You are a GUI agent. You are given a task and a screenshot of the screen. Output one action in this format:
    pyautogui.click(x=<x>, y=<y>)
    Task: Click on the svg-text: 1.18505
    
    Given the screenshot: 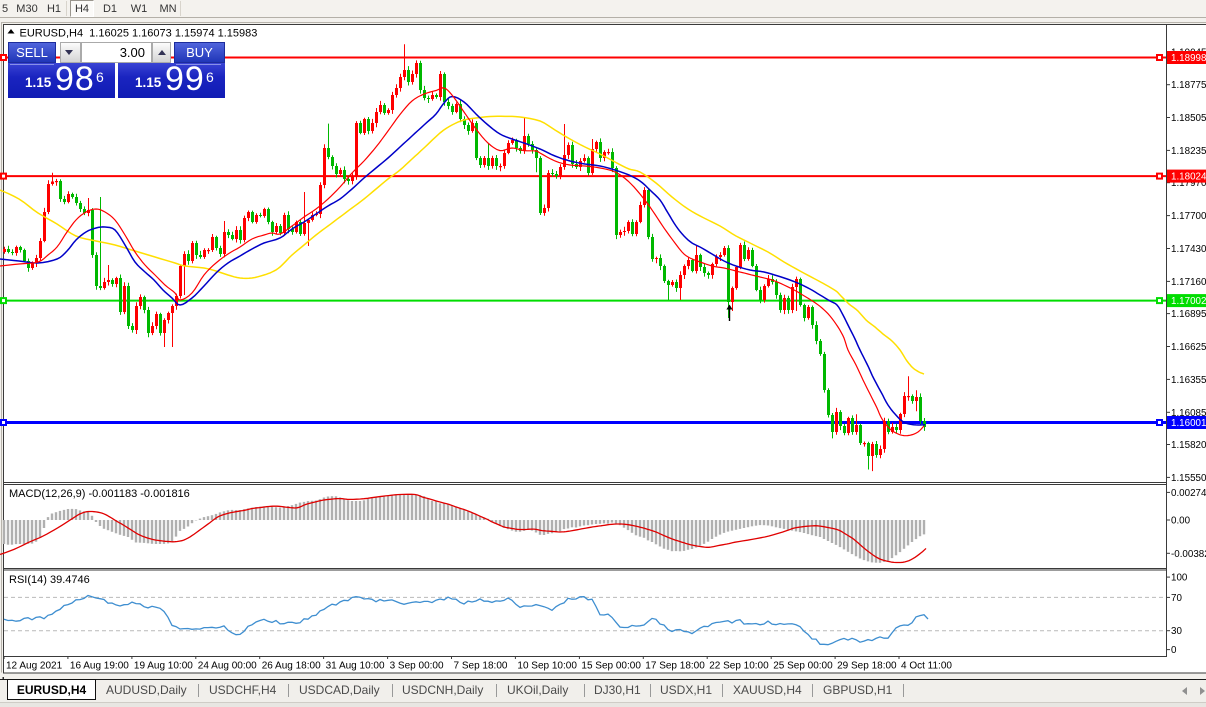 What is the action you would take?
    pyautogui.click(x=1188, y=118)
    